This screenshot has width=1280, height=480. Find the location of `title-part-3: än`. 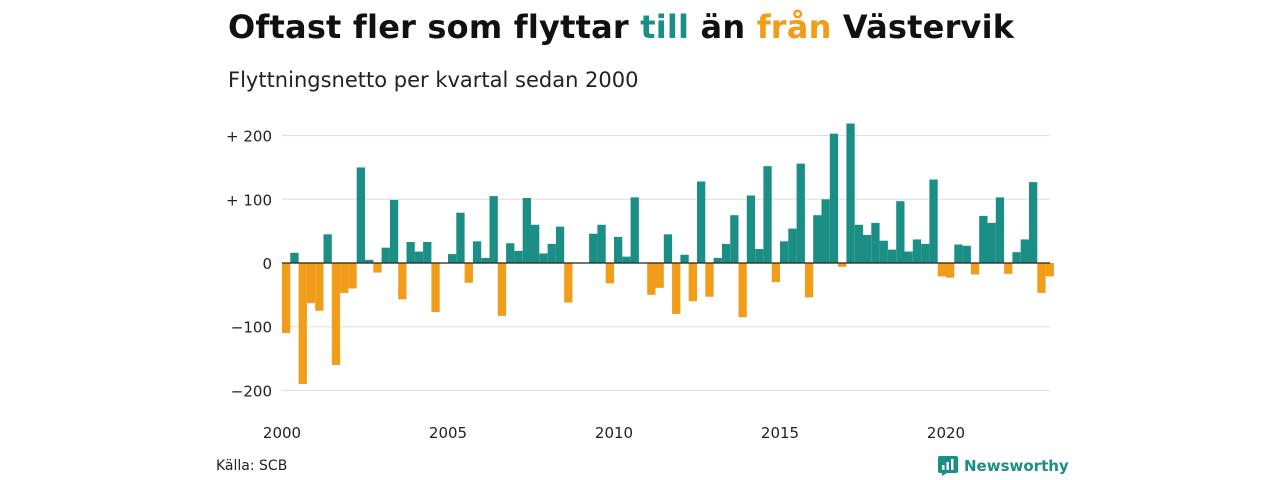

title-part-3: än is located at coordinates (723, 27).